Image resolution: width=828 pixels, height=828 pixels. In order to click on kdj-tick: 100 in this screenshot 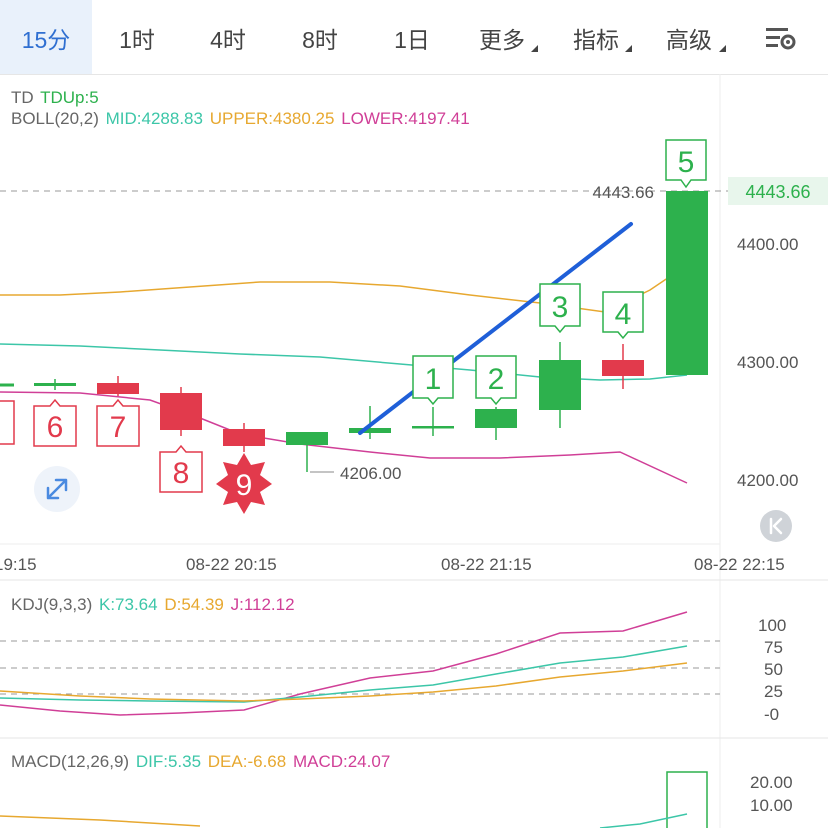, I will do `click(772, 625)`.